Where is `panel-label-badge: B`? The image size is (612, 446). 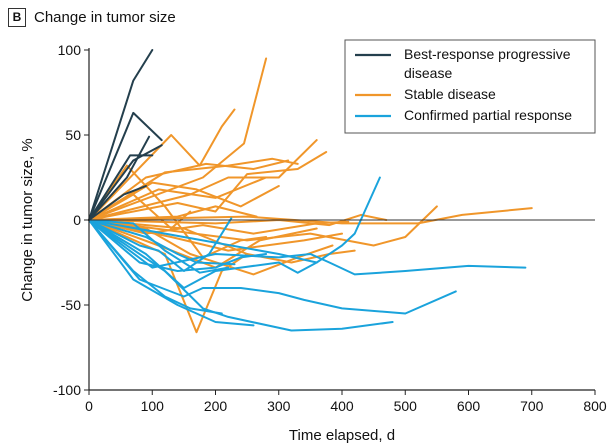
panel-label-badge: B is located at coordinates (17, 17).